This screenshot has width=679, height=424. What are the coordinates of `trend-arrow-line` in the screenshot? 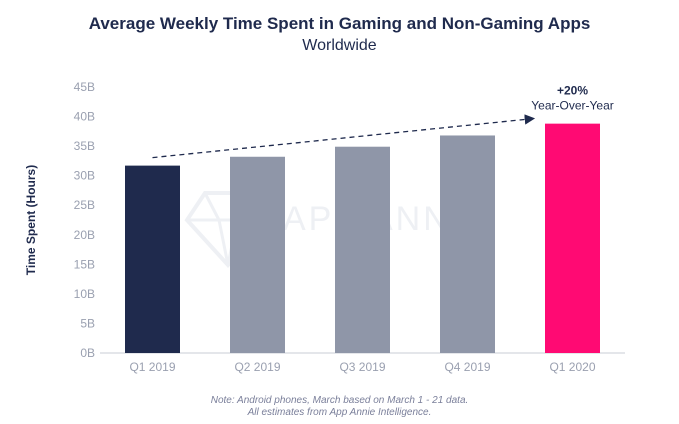 It's located at (344, 136).